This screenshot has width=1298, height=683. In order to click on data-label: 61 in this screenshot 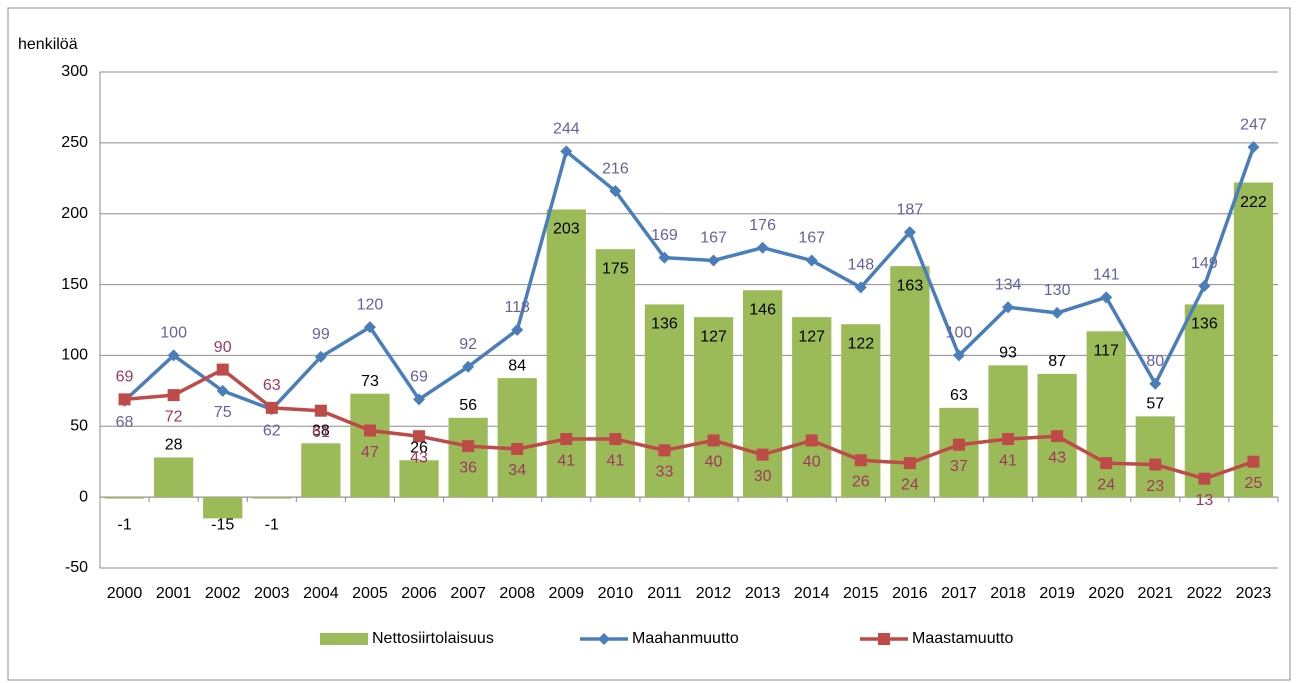, I will do `click(321, 432)`.